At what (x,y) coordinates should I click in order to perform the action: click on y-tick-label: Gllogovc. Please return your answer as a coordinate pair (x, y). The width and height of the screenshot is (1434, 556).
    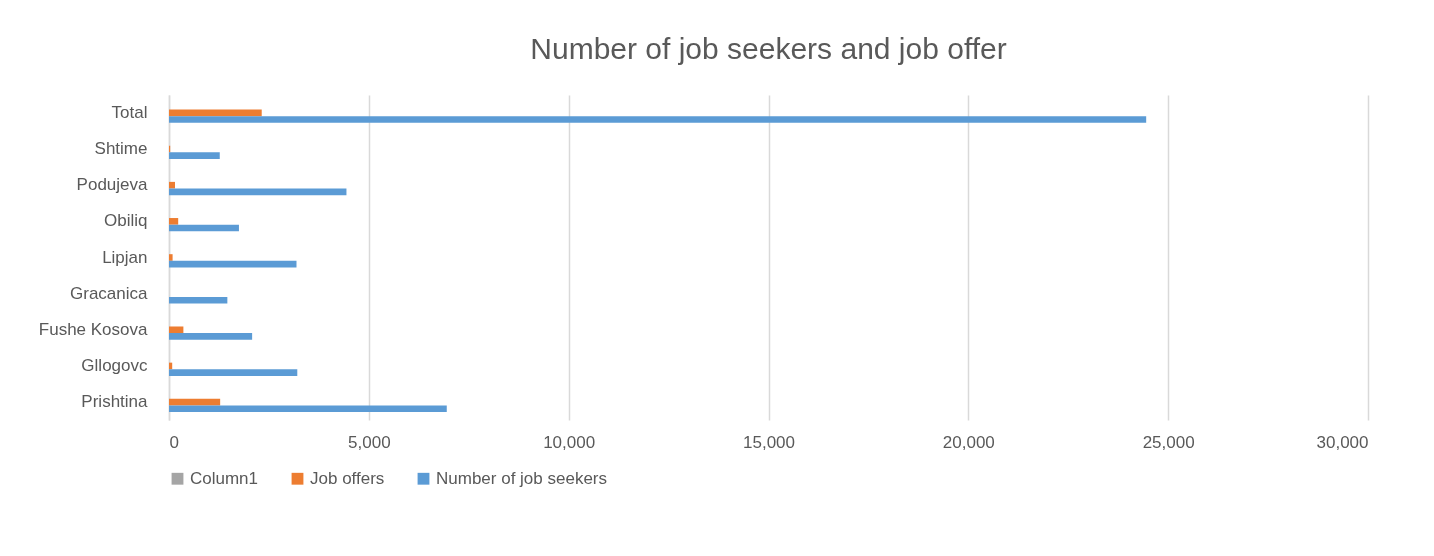
    Looking at the image, I should click on (114, 365).